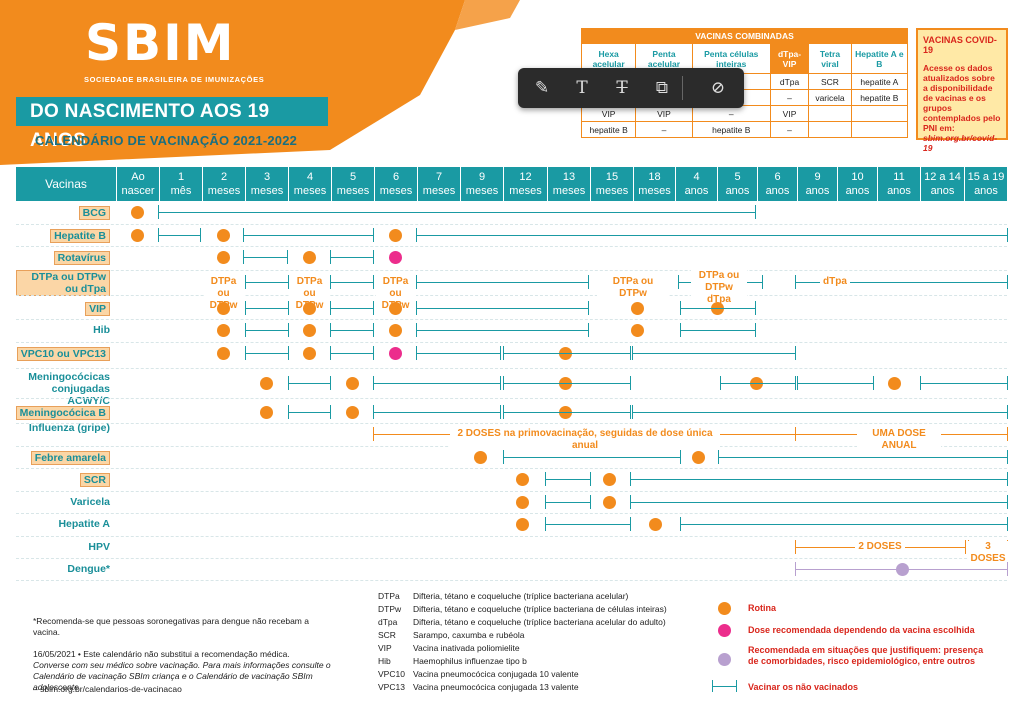 The width and height of the screenshot is (1024, 718). I want to click on header-col: 6 meses, so click(395, 184).